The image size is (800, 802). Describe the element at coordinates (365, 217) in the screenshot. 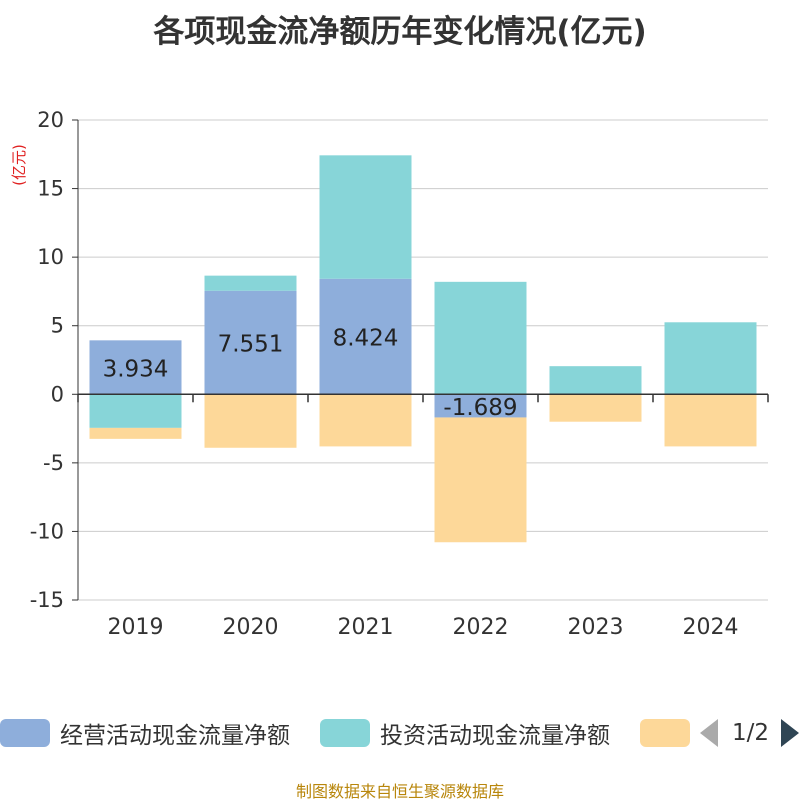

I see `bar-series1-2021` at that location.